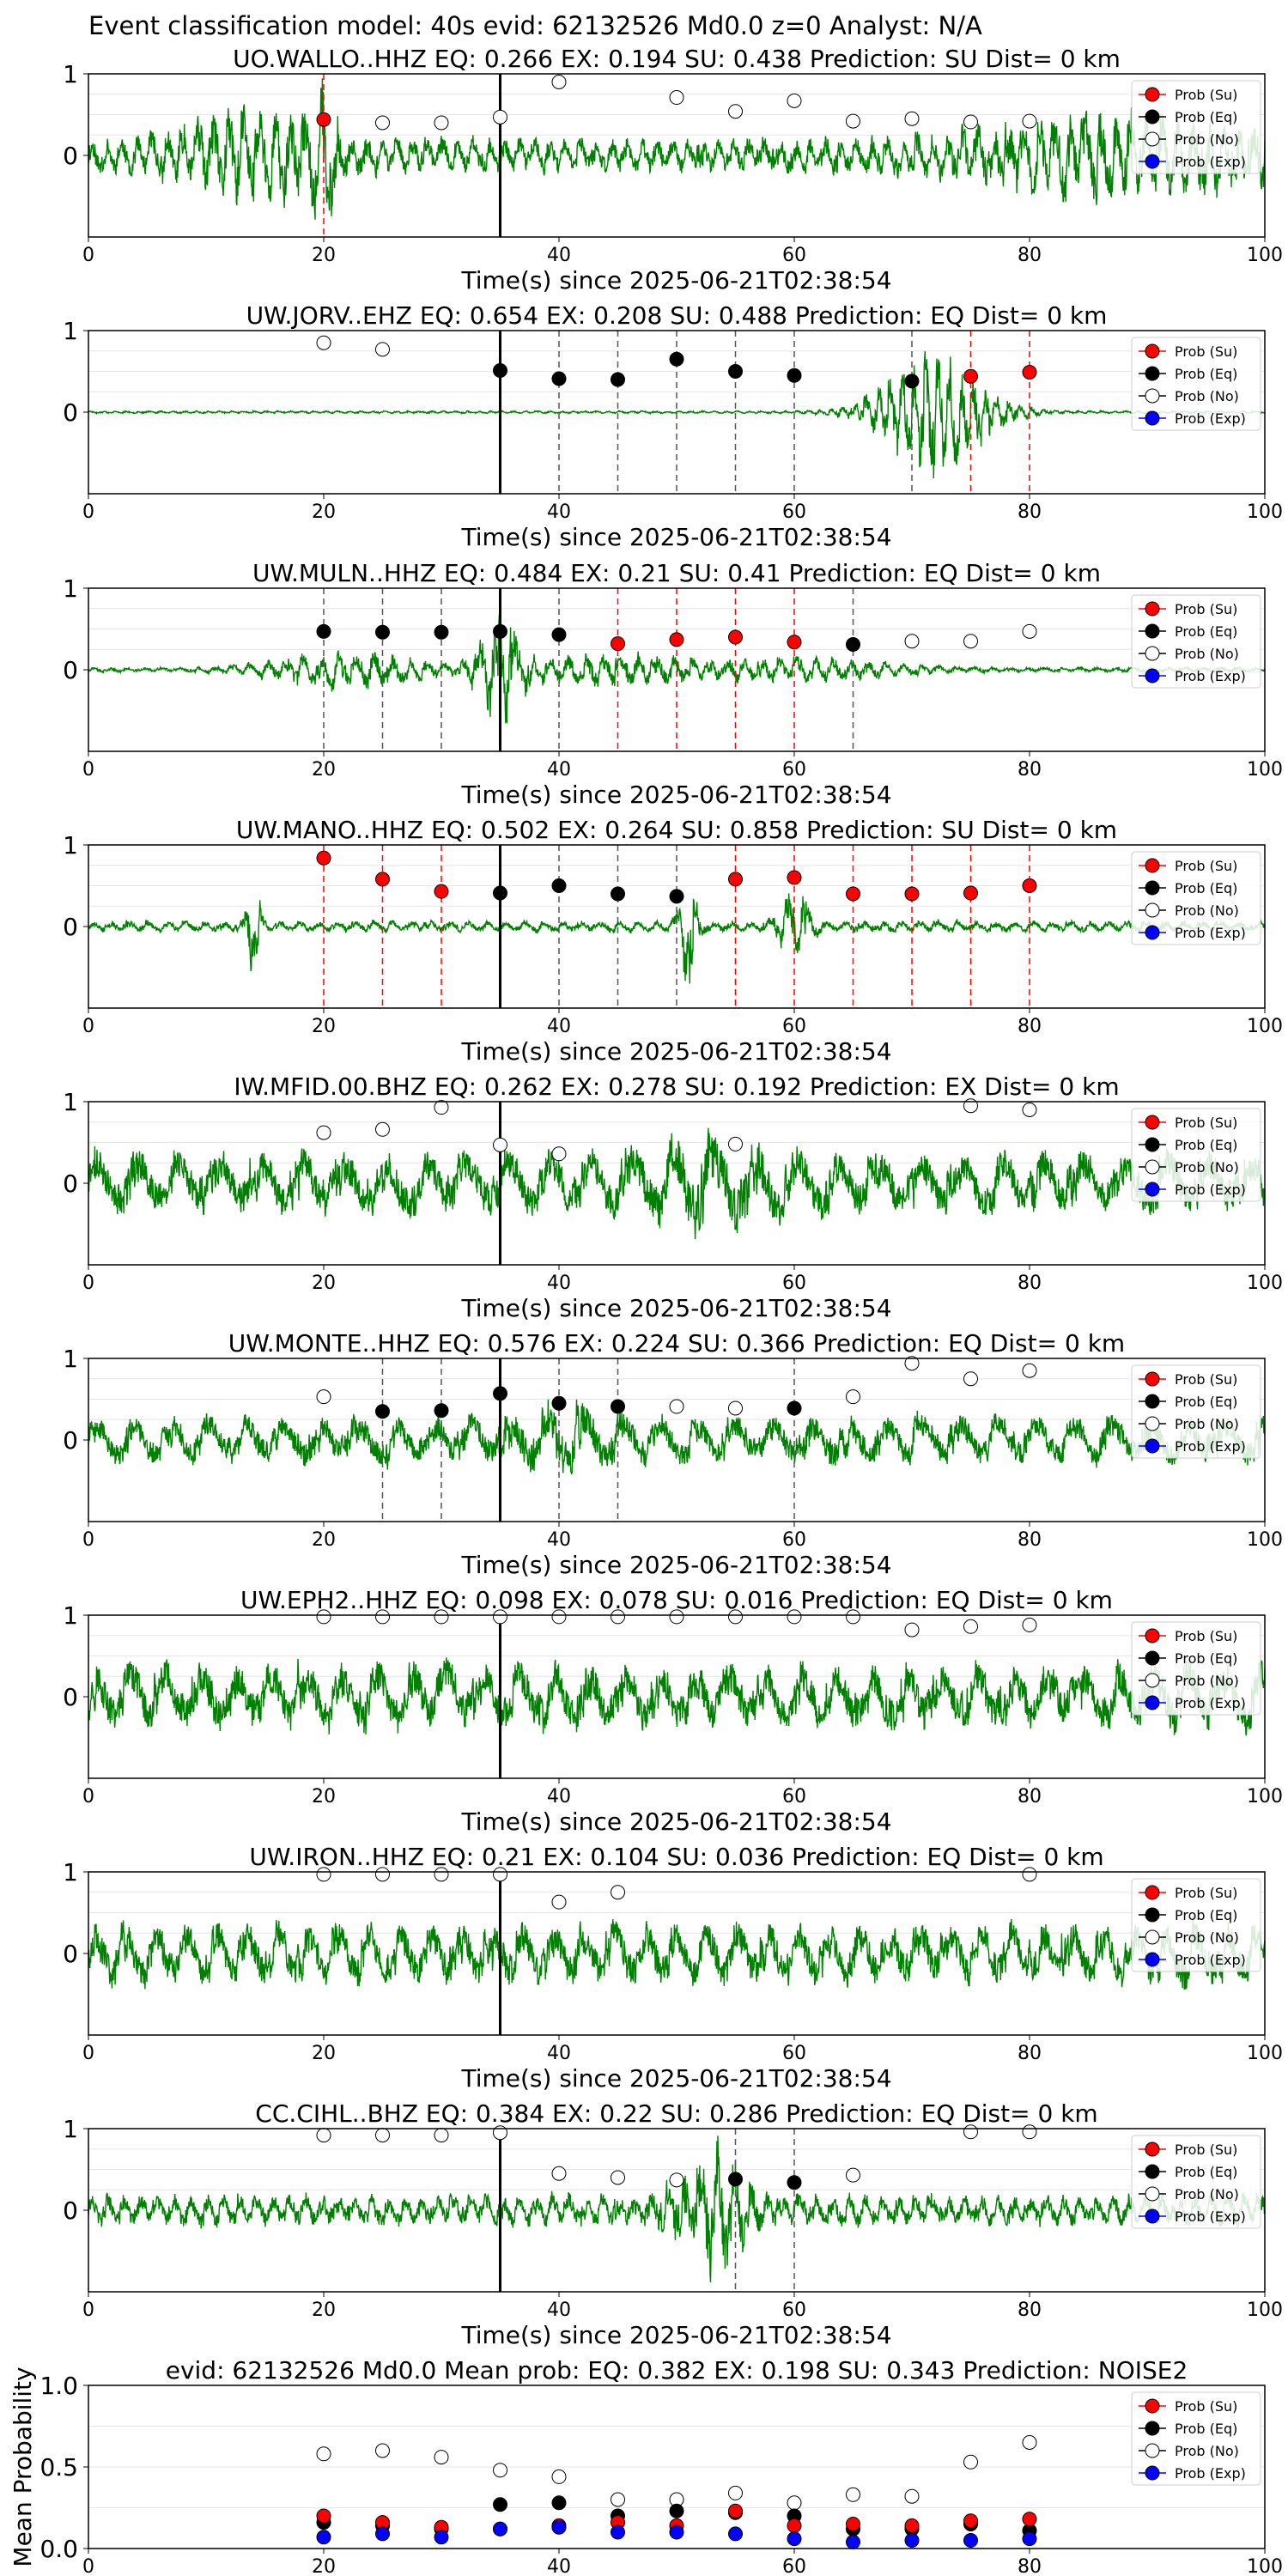  I want to click on station-panel: 0 1 UW.IRON..HHZ EQ: 0.21 EX: 0.104 SU, so click(673, 1968).